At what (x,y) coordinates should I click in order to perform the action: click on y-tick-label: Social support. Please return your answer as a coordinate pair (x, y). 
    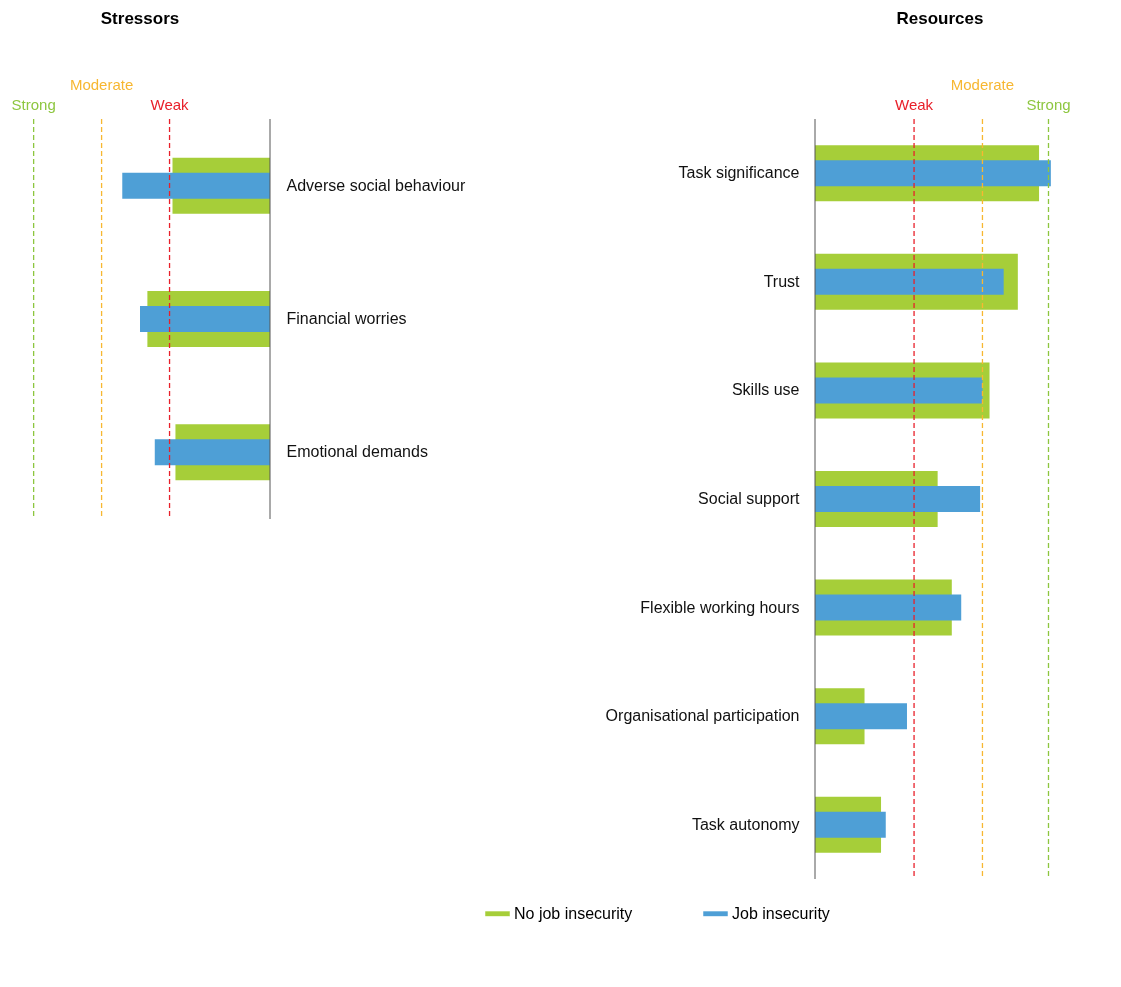
    Looking at the image, I should click on (749, 498).